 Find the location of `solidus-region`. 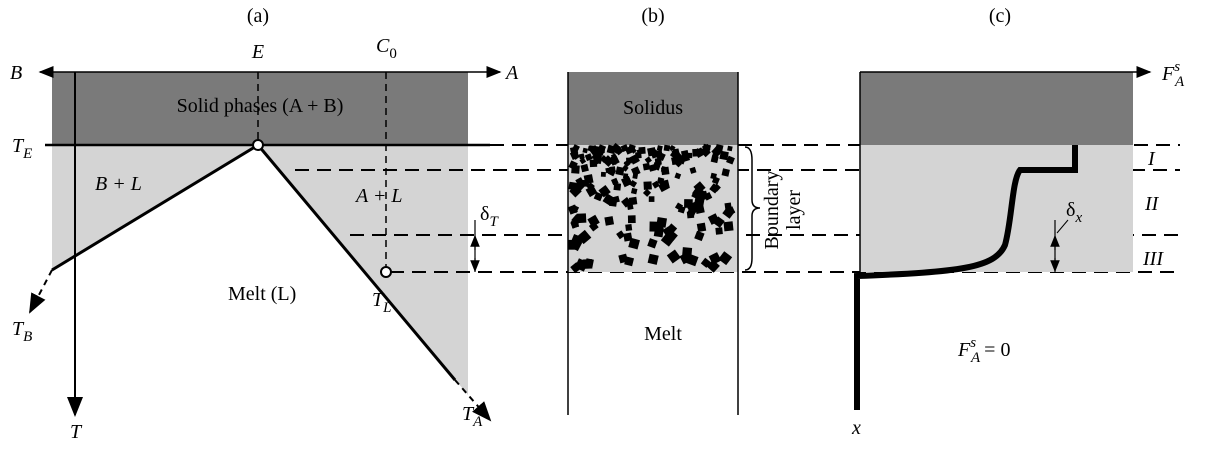

solidus-region is located at coordinates (653, 108).